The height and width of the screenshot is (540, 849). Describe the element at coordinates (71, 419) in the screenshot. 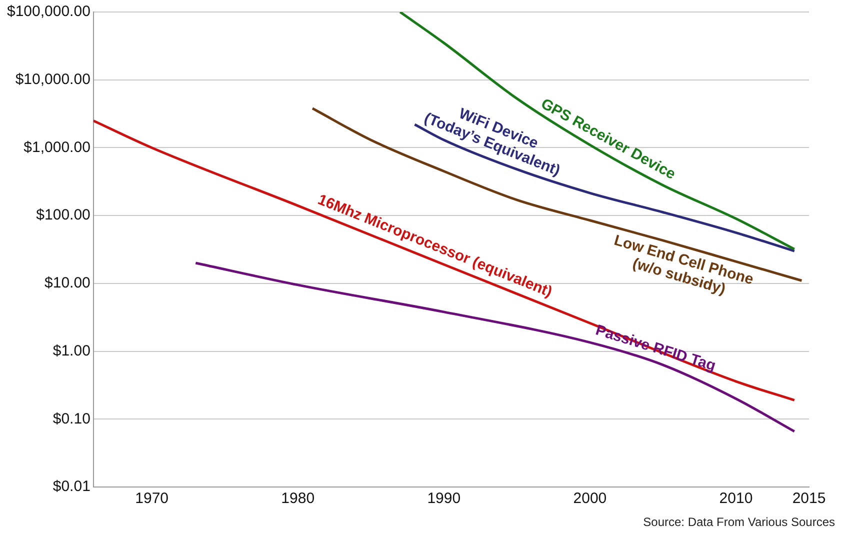

I see `y-tick-label: $0.10` at that location.